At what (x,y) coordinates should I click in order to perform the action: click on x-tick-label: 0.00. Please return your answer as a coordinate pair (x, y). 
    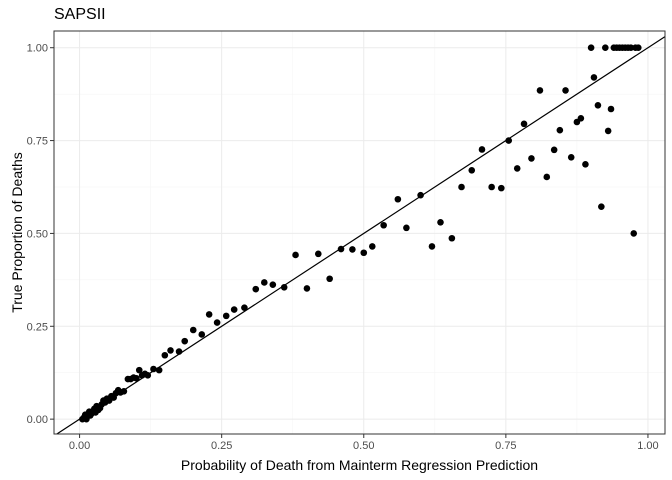
    Looking at the image, I should click on (79, 446).